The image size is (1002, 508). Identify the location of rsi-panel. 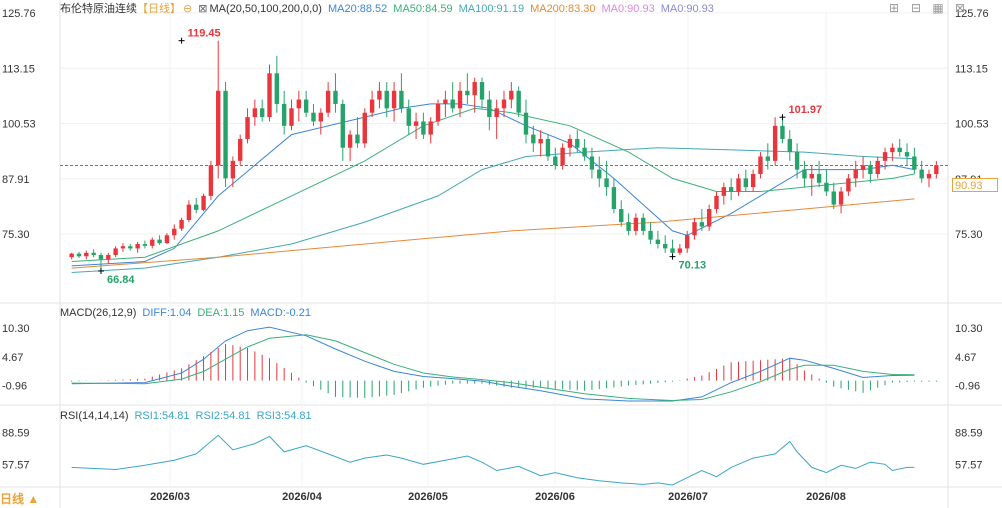
(493, 460).